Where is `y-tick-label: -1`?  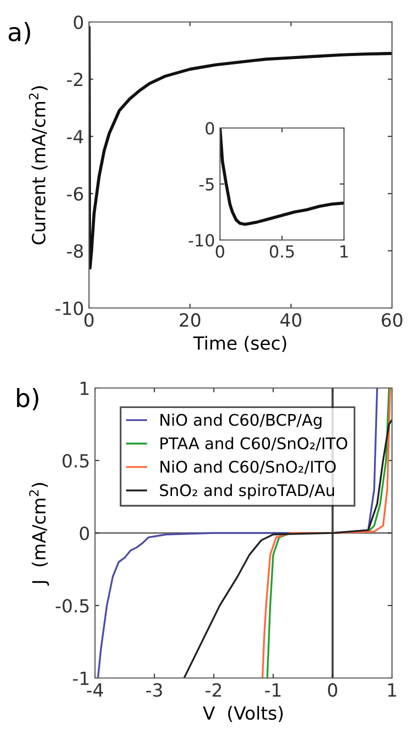 y-tick-label: -1 is located at coordinates (80, 678).